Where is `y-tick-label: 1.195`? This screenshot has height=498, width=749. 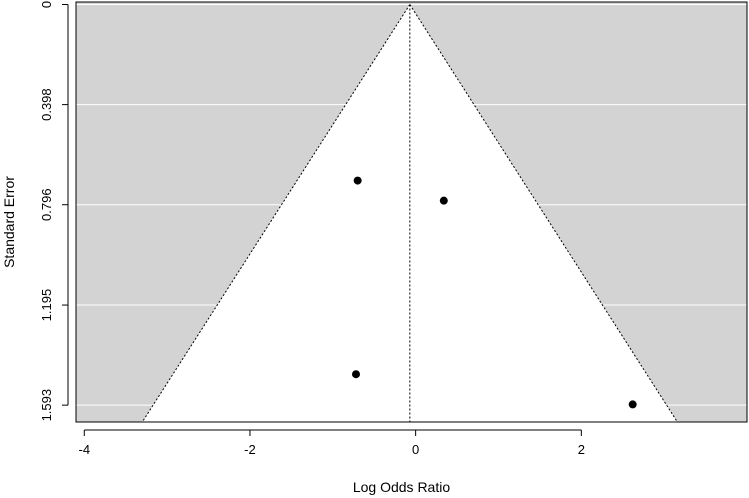
y-tick-label: 1.195 is located at coordinates (46, 305).